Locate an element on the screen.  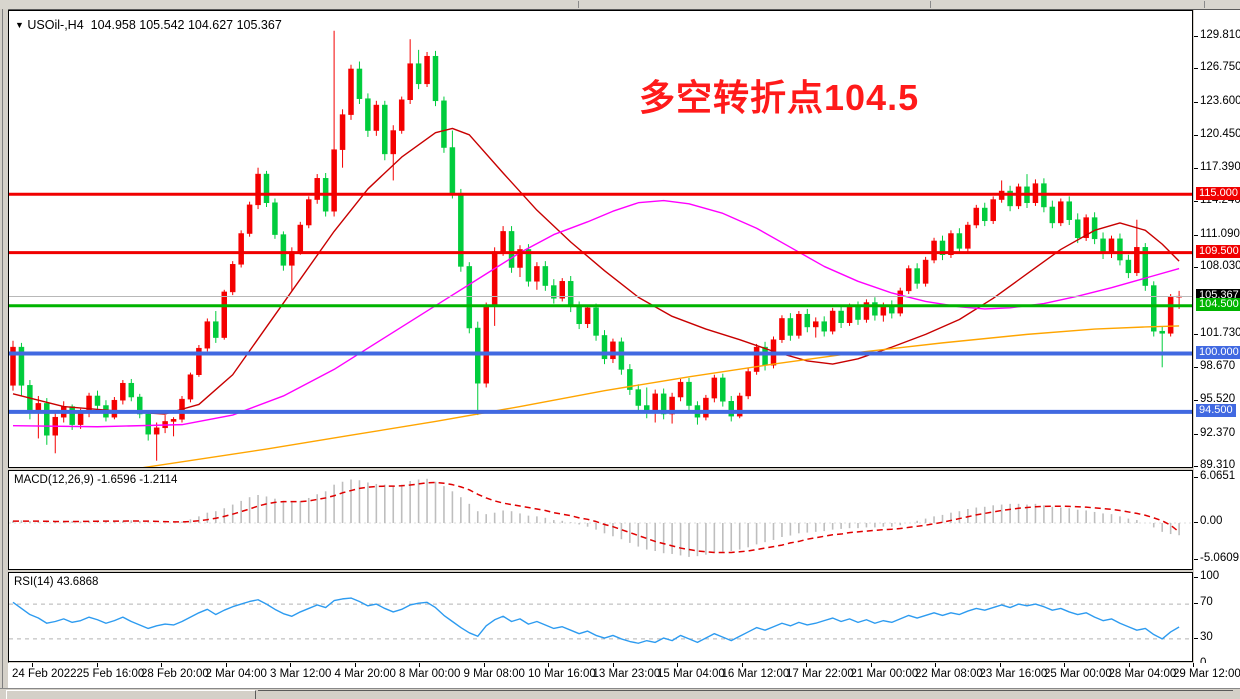
time-tick-label: 22 Mar 08:00 is located at coordinates (949, 674).